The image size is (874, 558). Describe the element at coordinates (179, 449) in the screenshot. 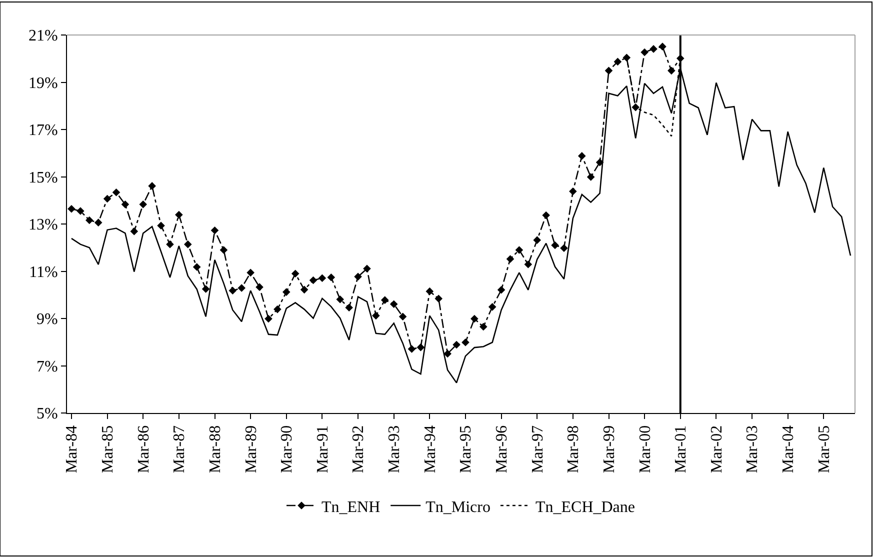

I see `x-tick-label: Mar-87` at that location.